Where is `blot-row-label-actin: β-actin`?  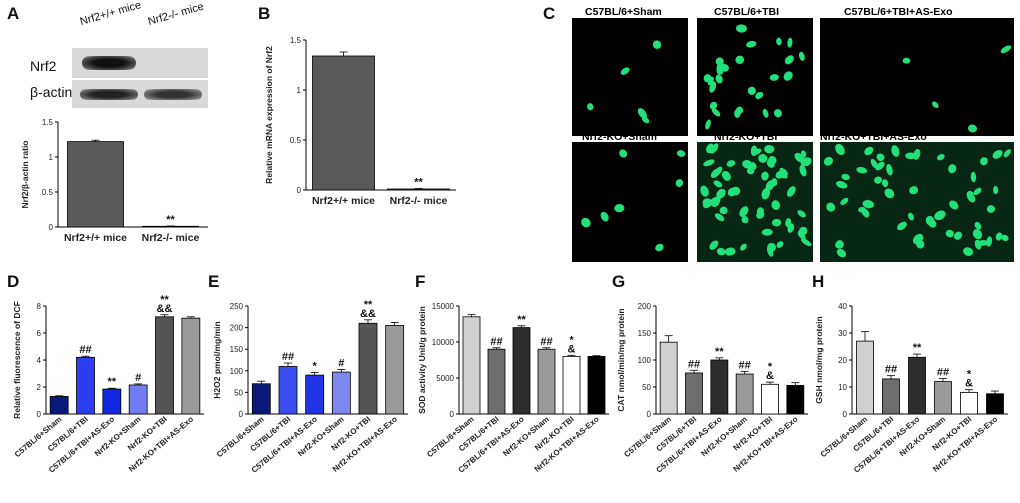 blot-row-label-actin: β-actin is located at coordinates (51, 92).